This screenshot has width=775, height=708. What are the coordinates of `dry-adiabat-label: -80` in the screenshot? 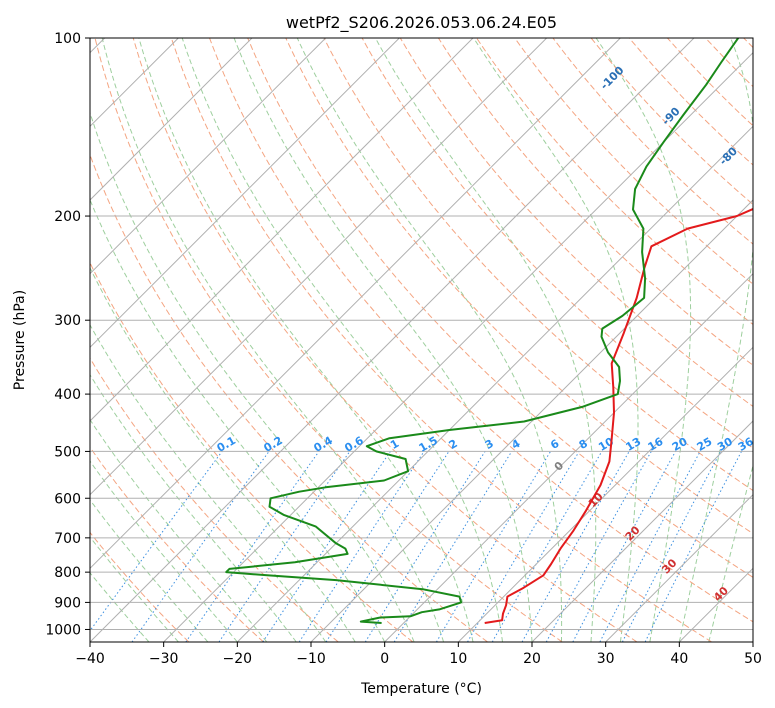 It's located at (728, 155).